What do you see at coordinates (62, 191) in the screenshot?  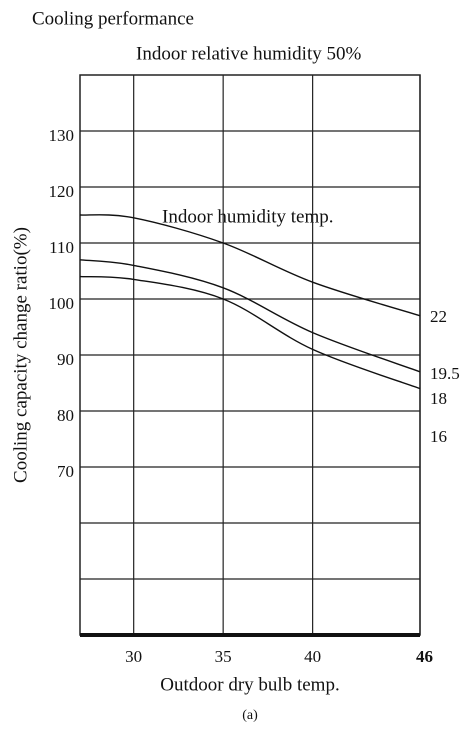 I see `y-tick-label: 120` at bounding box center [62, 191].